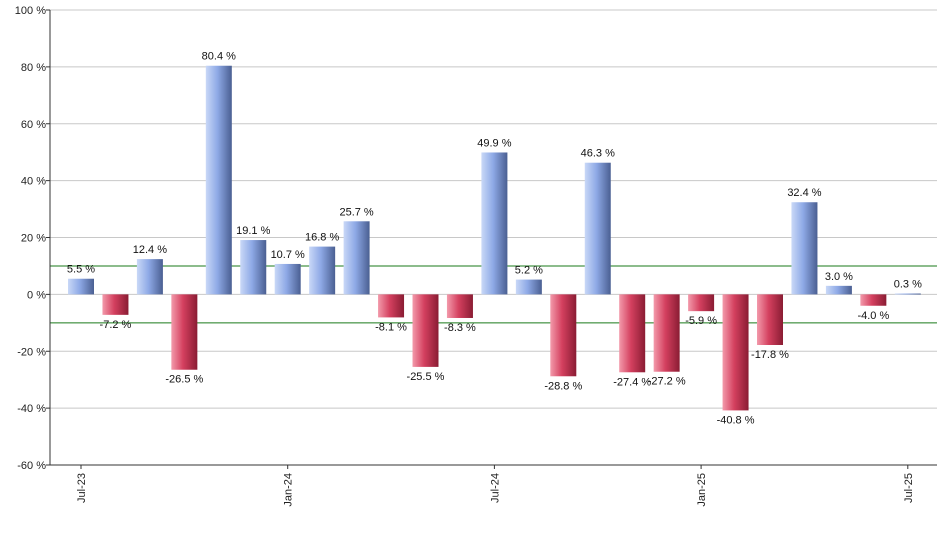  I want to click on x-tick-labels: Jul-23 Jan-24 Jul-24 Jan-25 Jul-25, so click(495, 490).